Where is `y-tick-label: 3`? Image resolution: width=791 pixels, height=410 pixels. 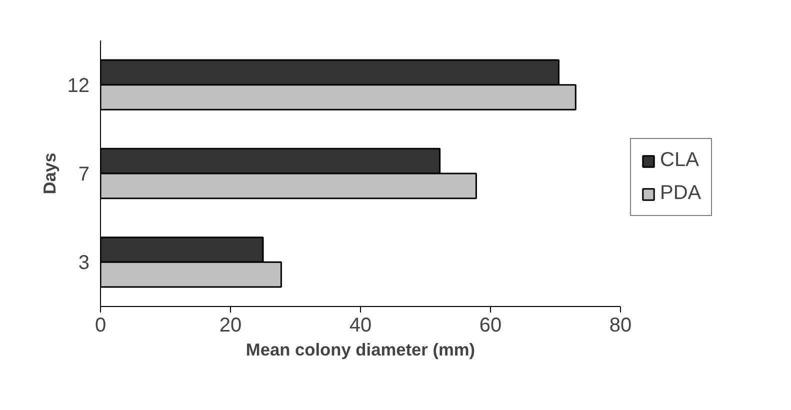 y-tick-label: 3 is located at coordinates (84, 263).